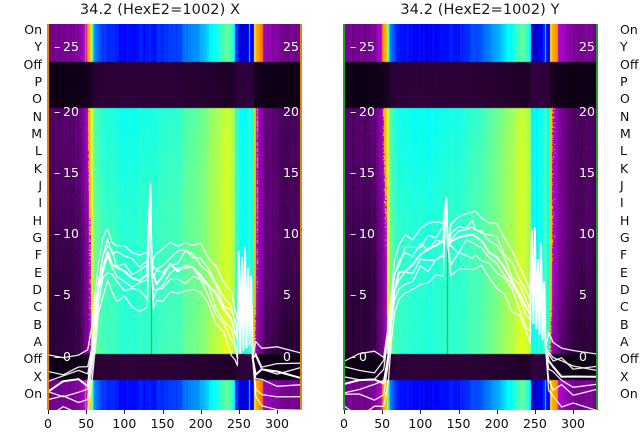 This screenshot has width=640, height=440. Describe the element at coordinates (37, 116) in the screenshot. I see `category-label-left-5: N` at that location.